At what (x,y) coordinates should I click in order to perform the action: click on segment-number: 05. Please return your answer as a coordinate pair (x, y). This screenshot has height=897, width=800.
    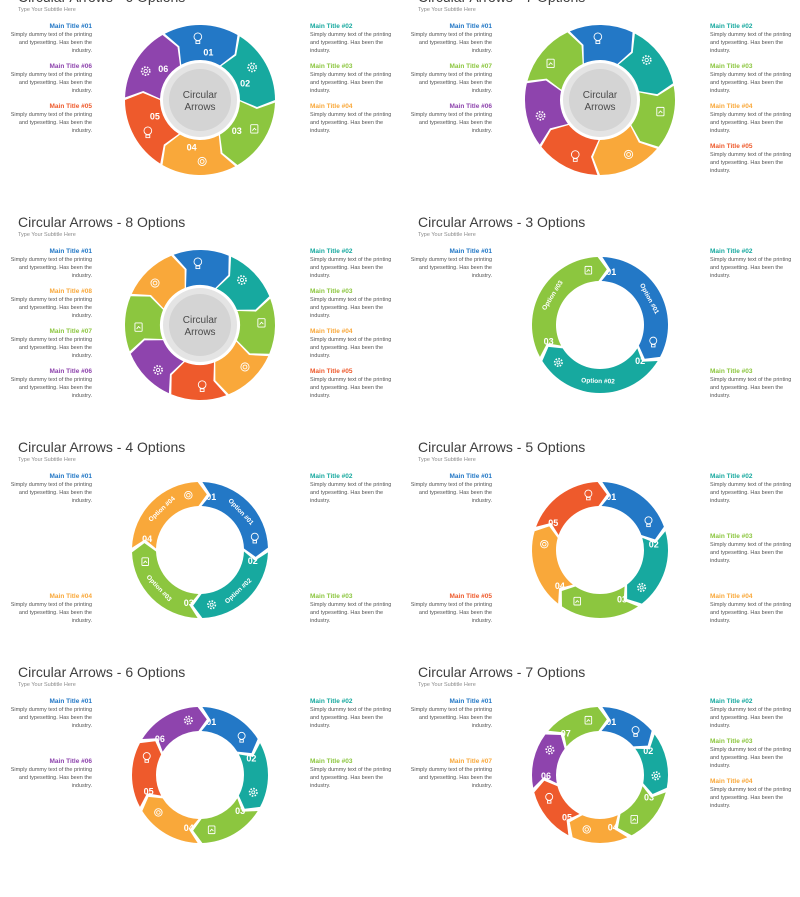
    Looking at the image, I should click on (553, 523).